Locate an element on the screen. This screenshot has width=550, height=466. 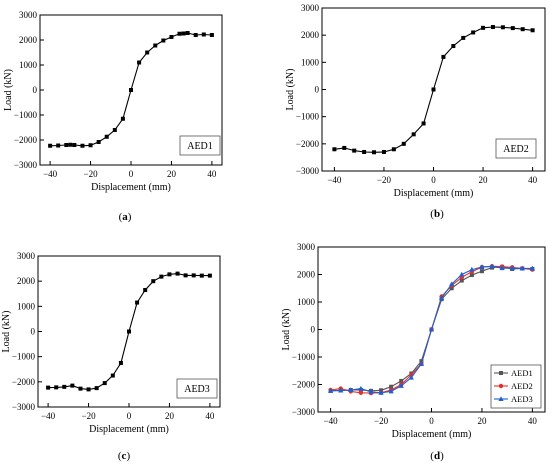
panel-caption: (d) is located at coordinates (437, 456).